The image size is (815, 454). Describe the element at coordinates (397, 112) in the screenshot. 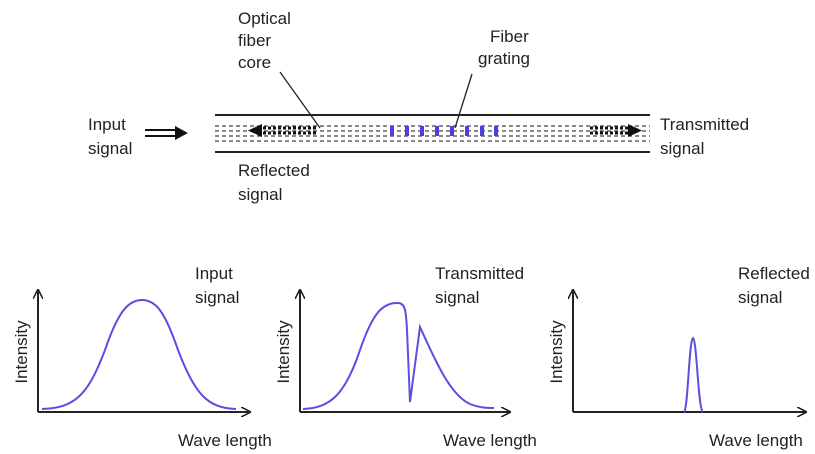

I see `fiber` at that location.